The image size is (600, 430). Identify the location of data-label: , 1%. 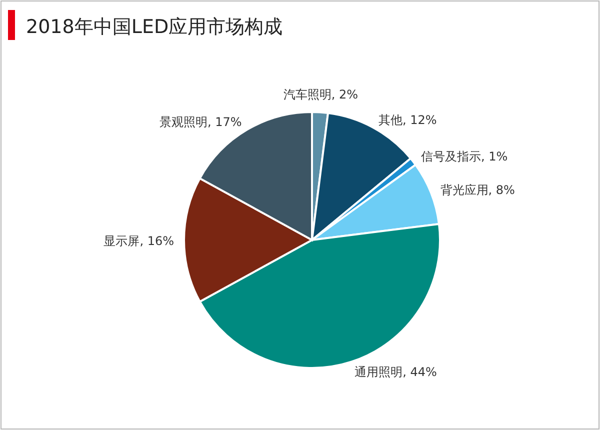
(494, 156).